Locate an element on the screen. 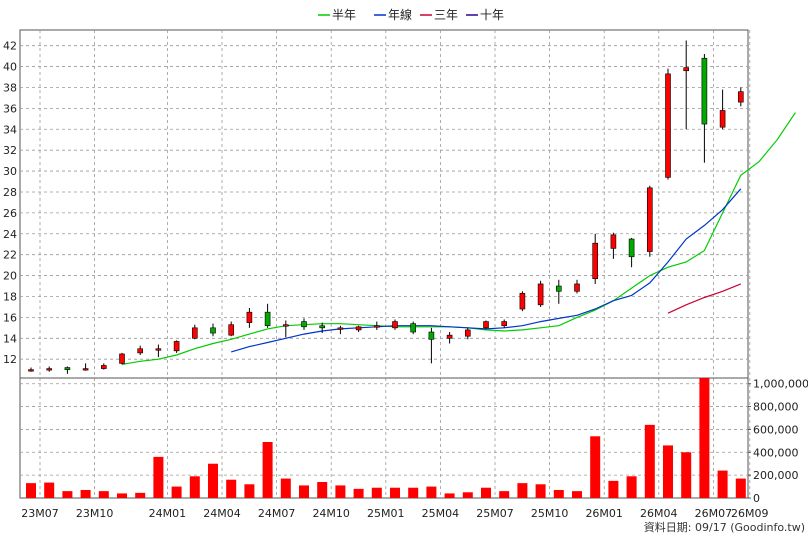  price-tick-label: 30 is located at coordinates (10, 171).